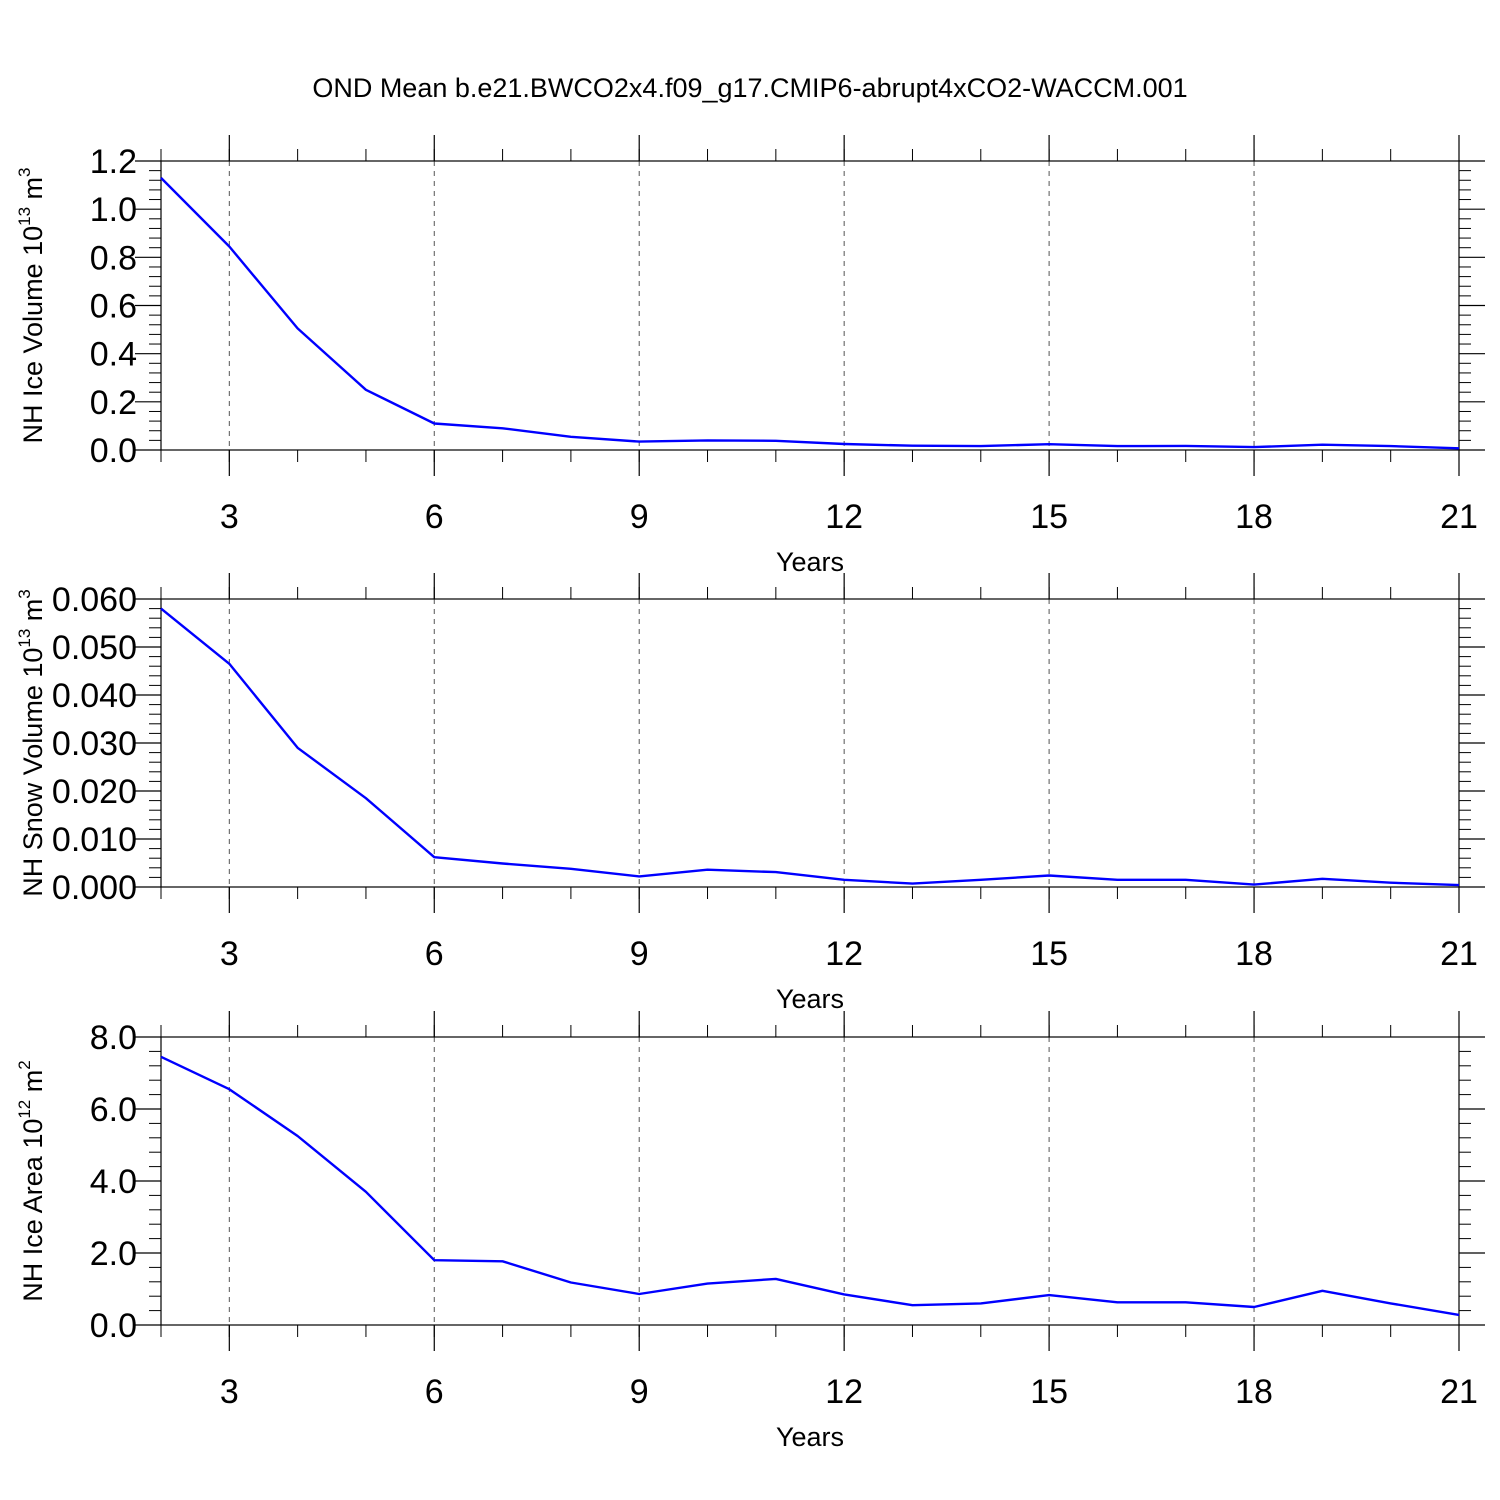  What do you see at coordinates (94, 792) in the screenshot?
I see `y-tick-label: 0.020` at bounding box center [94, 792].